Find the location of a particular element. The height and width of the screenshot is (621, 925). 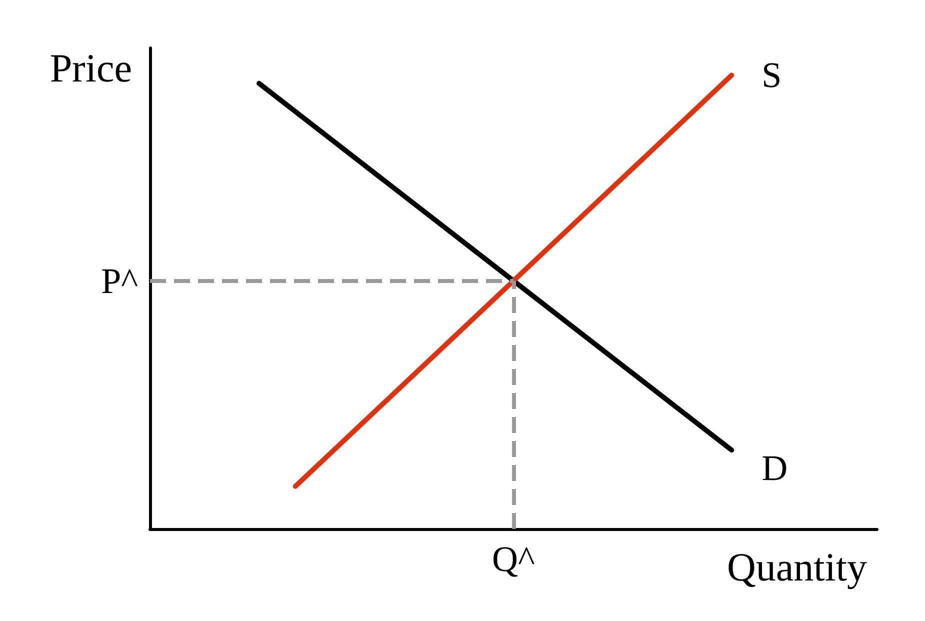

series-label: S is located at coordinates (772, 75).